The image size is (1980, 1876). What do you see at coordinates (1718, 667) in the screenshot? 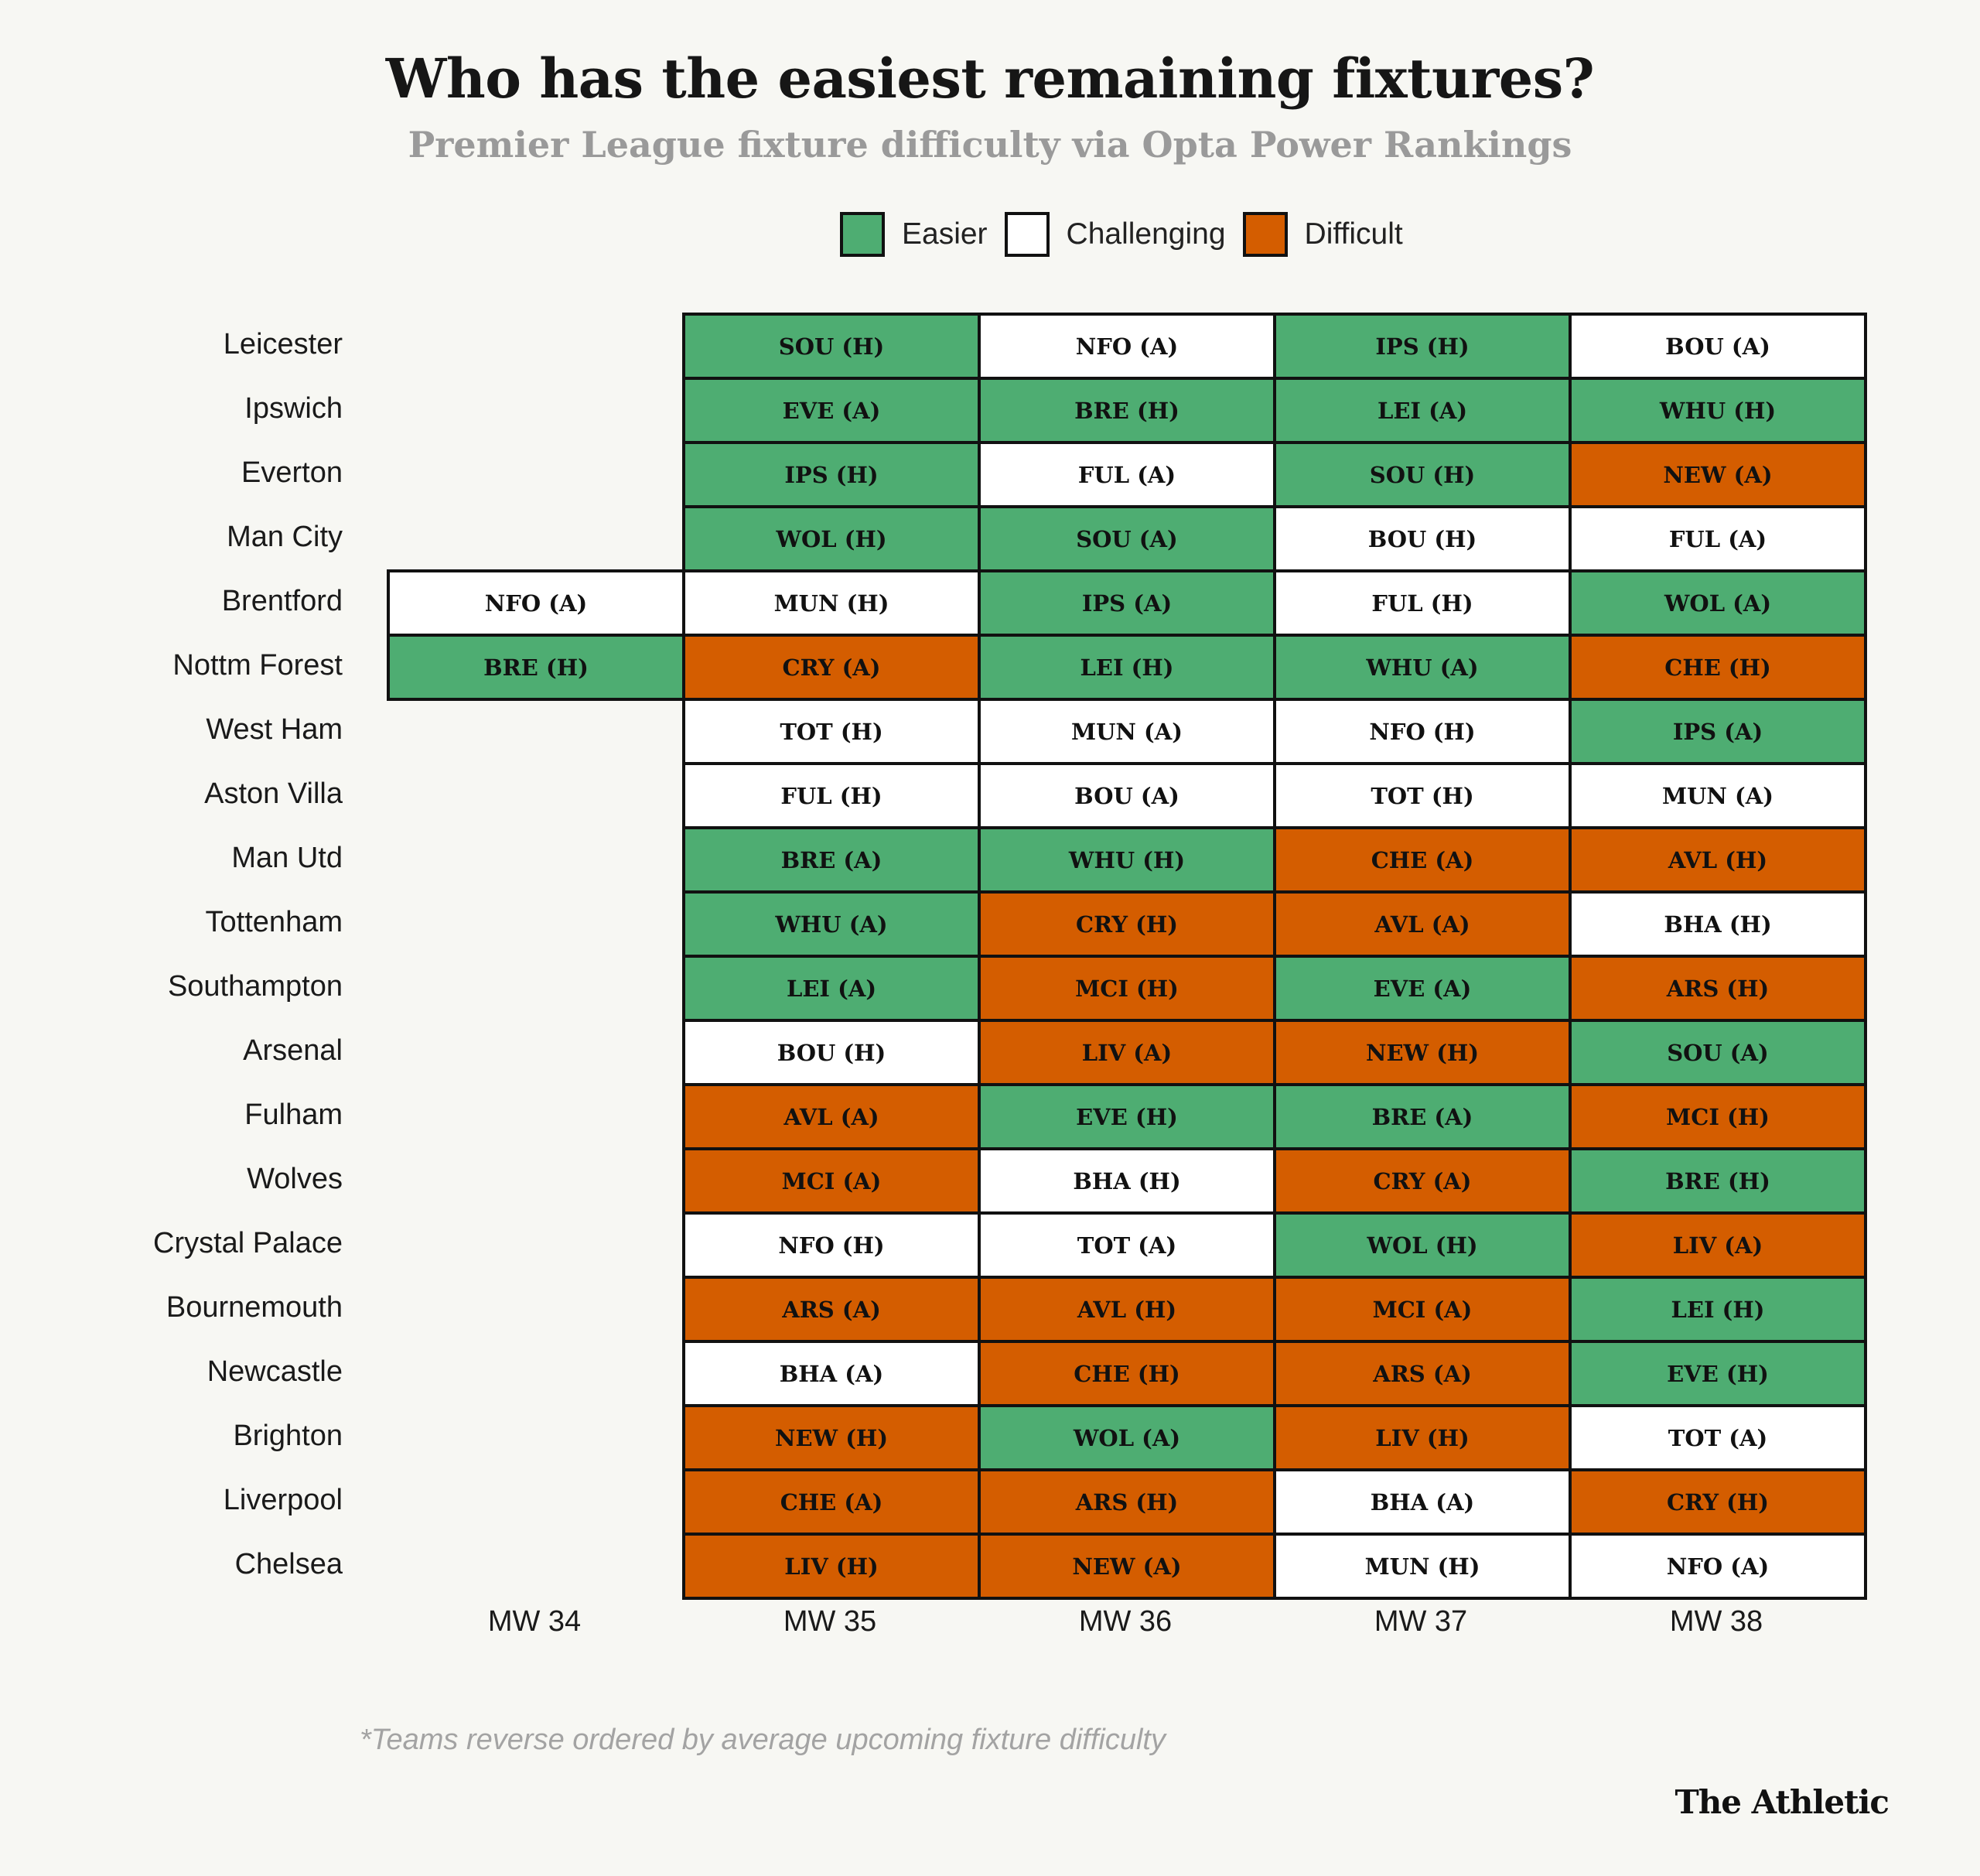
I see `fixture-cell: CHE (H)` at bounding box center [1718, 667].